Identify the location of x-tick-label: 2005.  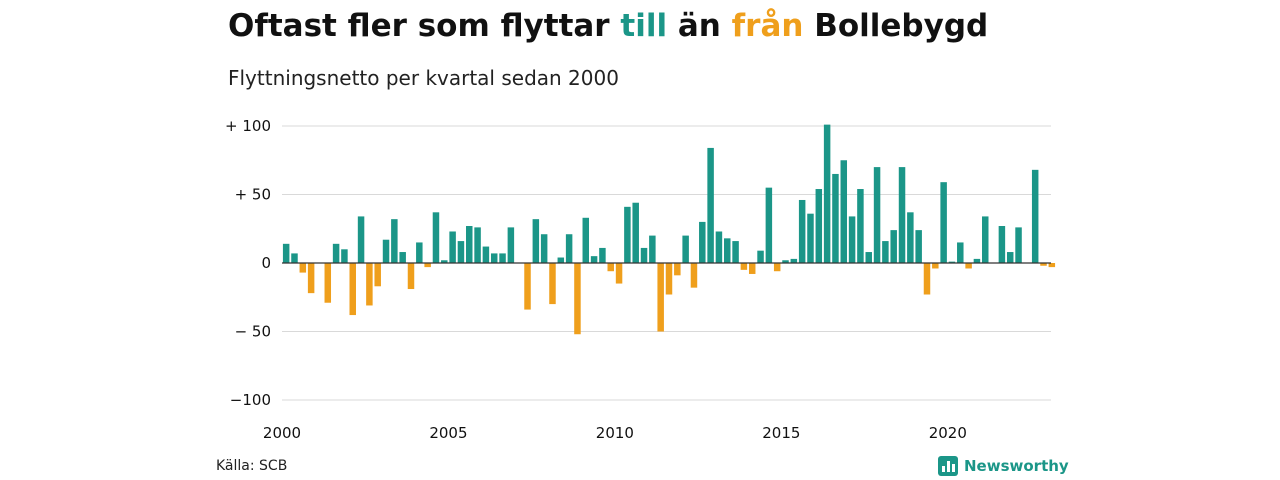
(448, 433).